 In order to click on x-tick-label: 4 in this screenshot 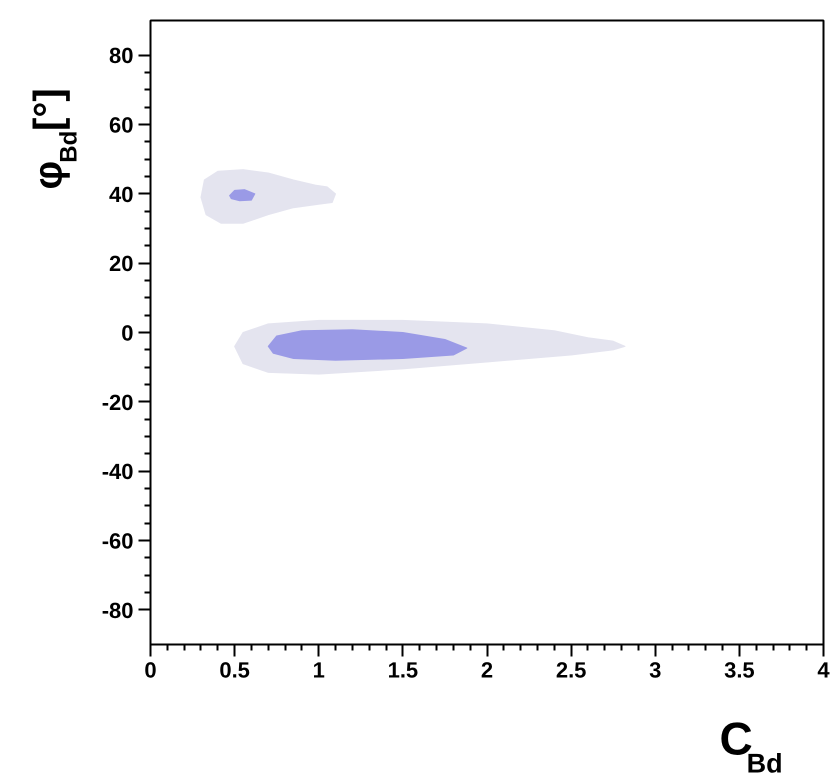, I will do `click(823, 670)`.